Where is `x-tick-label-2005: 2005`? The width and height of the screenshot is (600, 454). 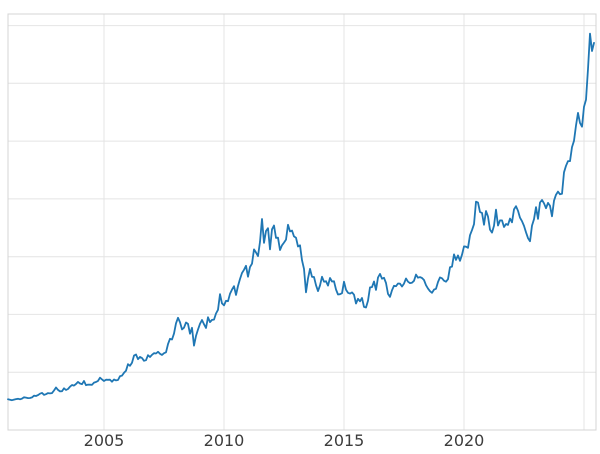
x-tick-label-2005: 2005 is located at coordinates (104, 440).